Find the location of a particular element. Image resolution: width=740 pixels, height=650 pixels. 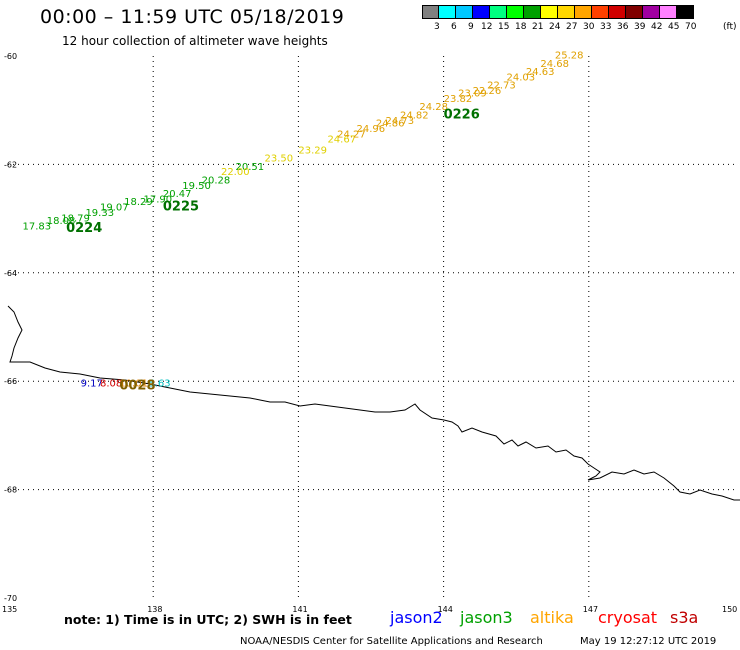

swh-value-label: 8.08 is located at coordinates (111, 384).